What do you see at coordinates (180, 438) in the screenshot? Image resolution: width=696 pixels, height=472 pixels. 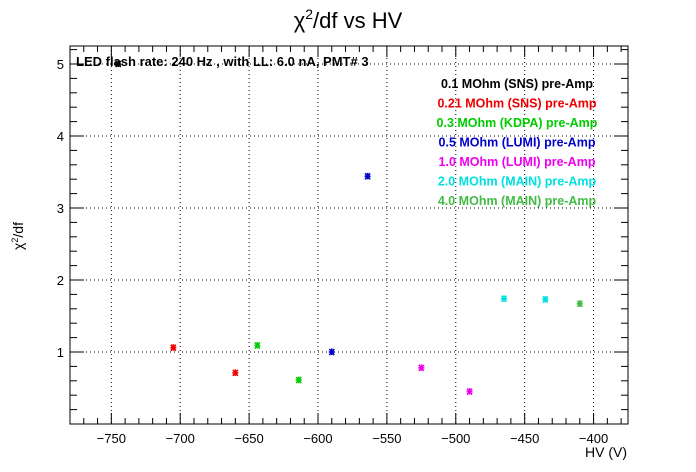 I see `x-tick-label: −700` at bounding box center [180, 438].